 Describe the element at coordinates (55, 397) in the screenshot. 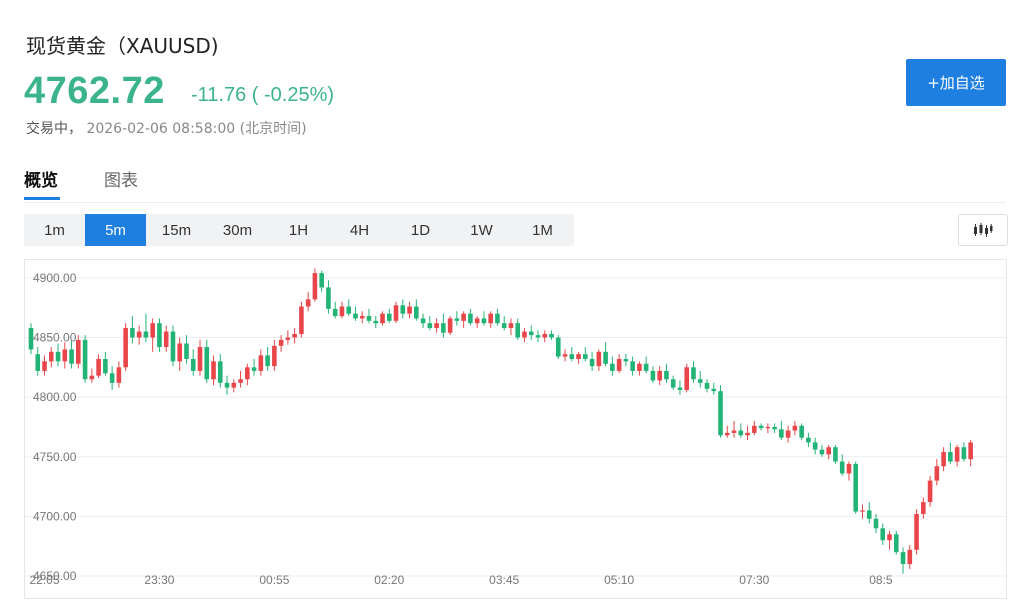

I see `y-tick-label: 4800.00` at that location.